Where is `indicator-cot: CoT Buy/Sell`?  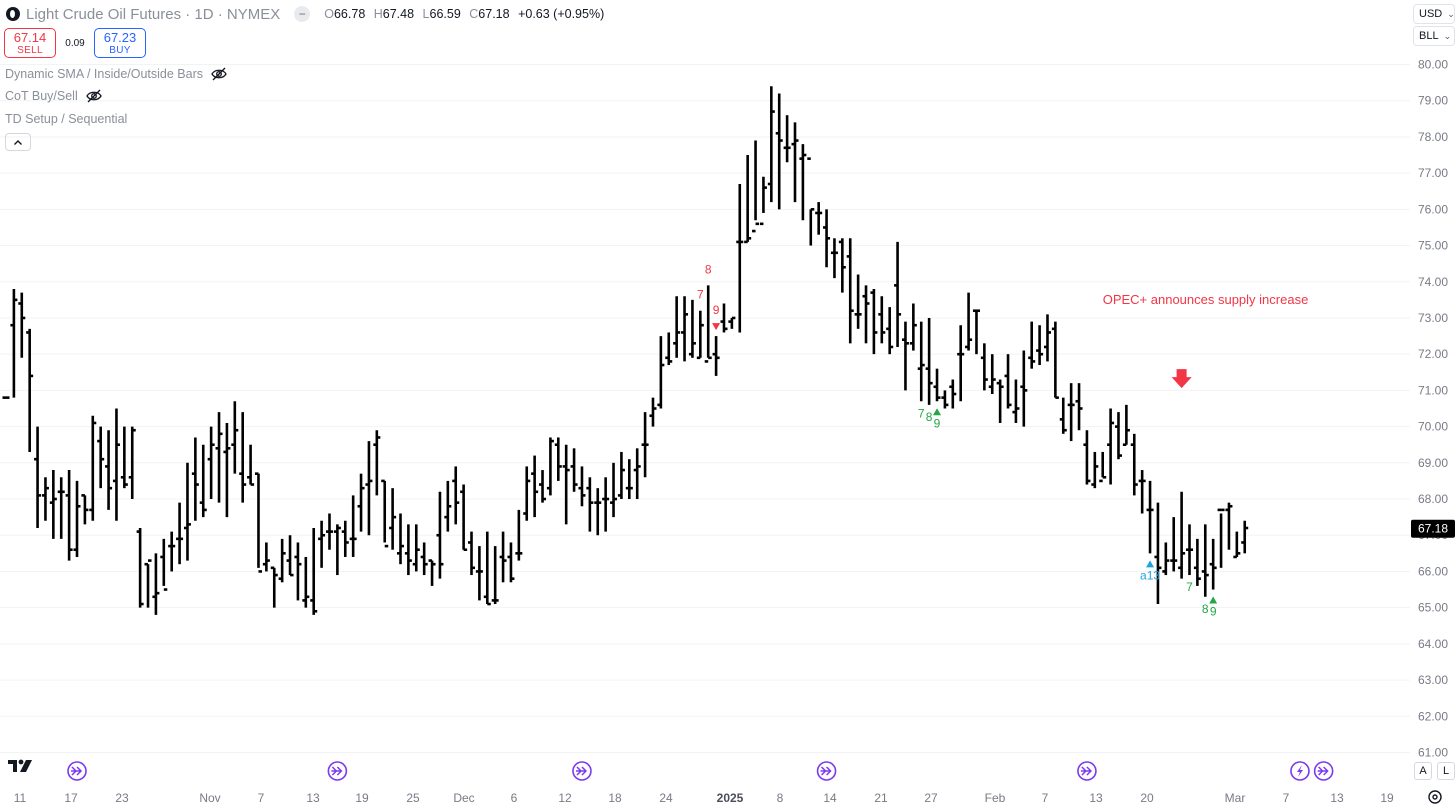 indicator-cot: CoT Buy/Sell is located at coordinates (53, 96).